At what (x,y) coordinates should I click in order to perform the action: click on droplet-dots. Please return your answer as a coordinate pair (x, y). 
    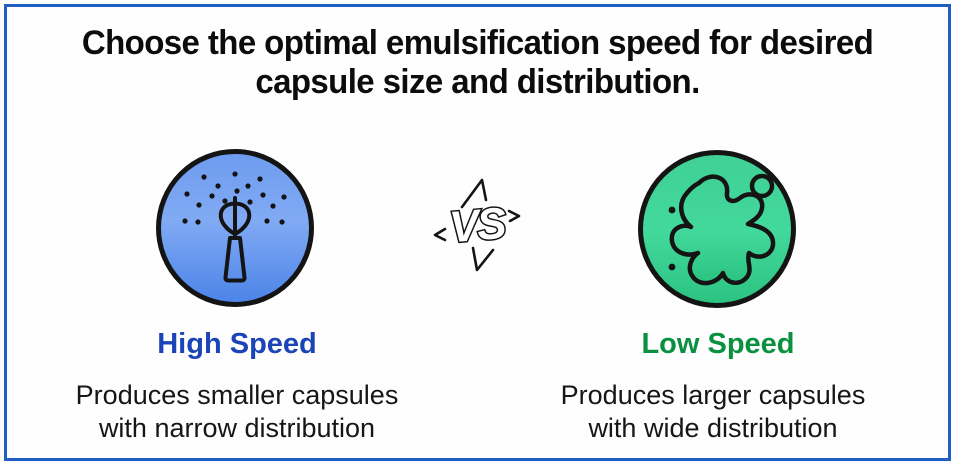
    Looking at the image, I should click on (234, 198).